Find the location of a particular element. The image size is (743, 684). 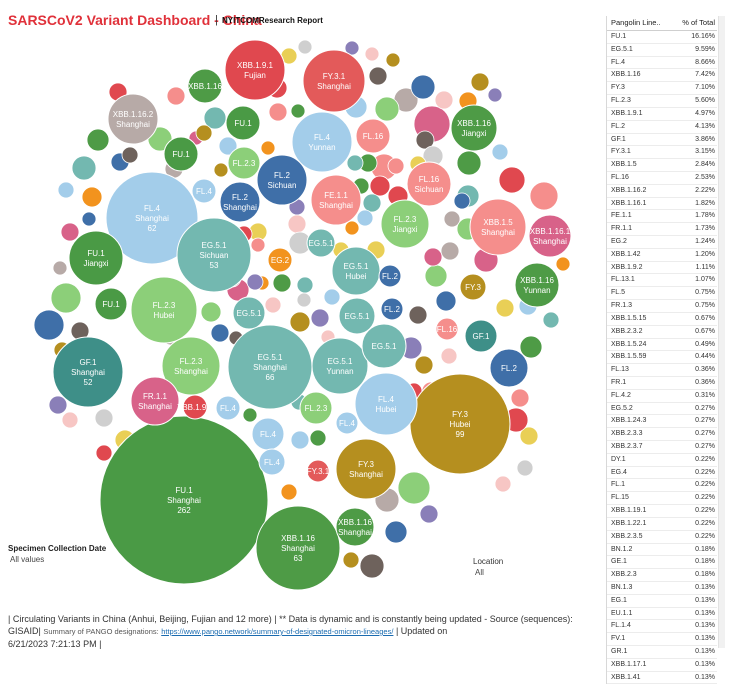

table-row: FL.2 4.13% is located at coordinates (662, 127).